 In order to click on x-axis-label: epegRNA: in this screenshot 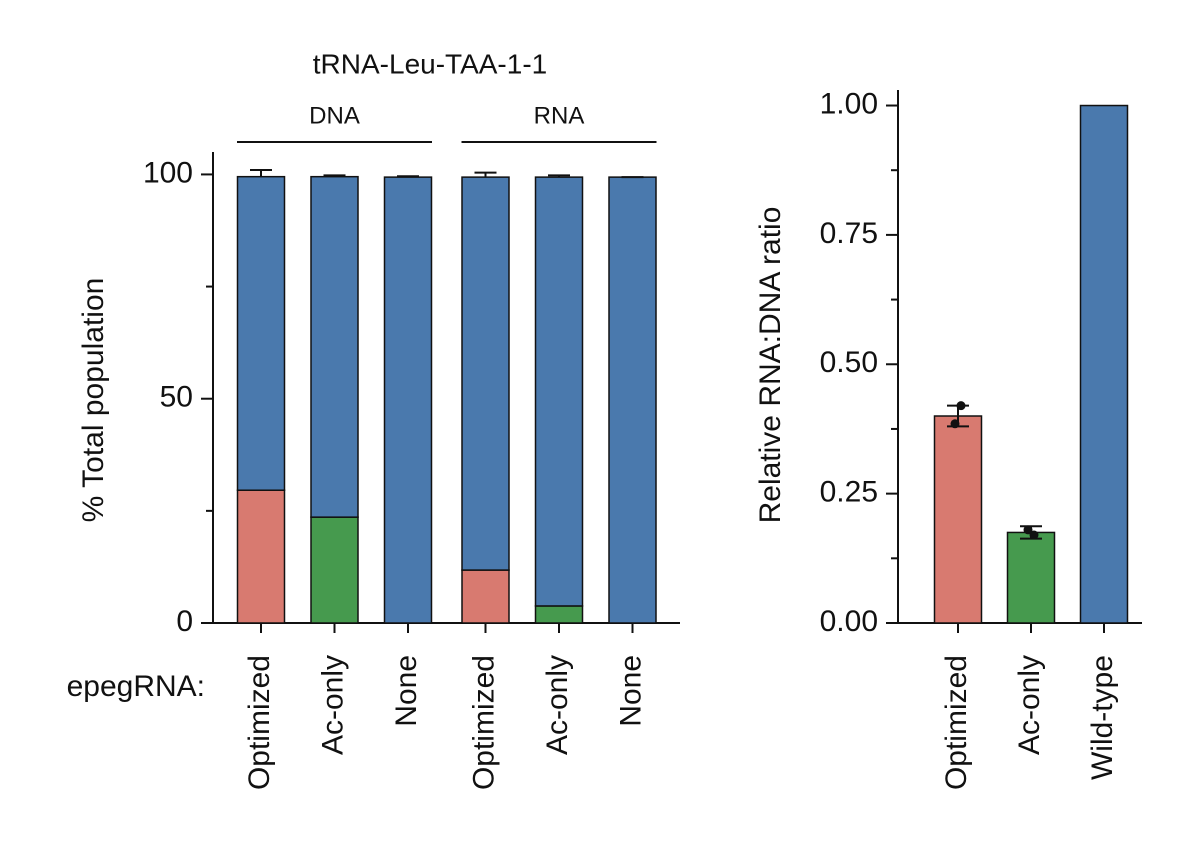, I will do `click(136, 686)`.